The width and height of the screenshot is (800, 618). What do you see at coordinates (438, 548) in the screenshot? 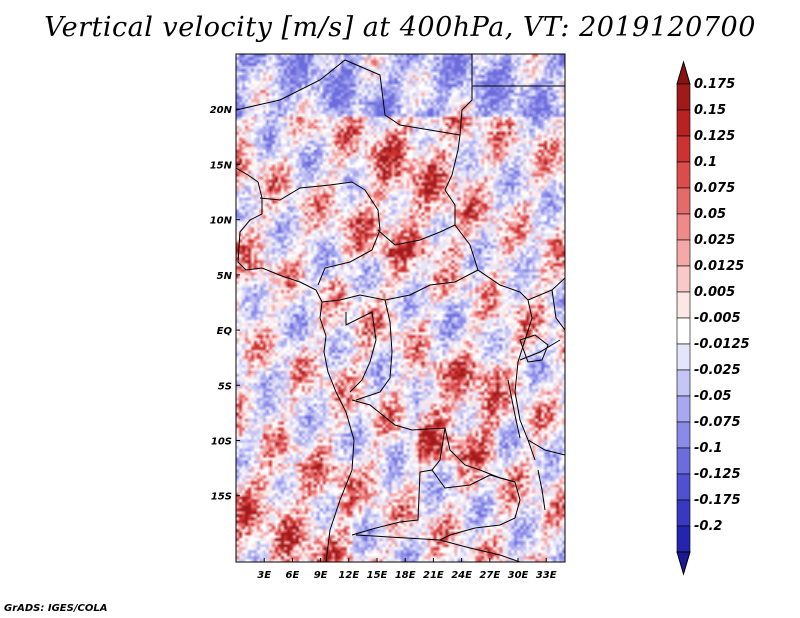
I see `border-south` at bounding box center [438, 548].